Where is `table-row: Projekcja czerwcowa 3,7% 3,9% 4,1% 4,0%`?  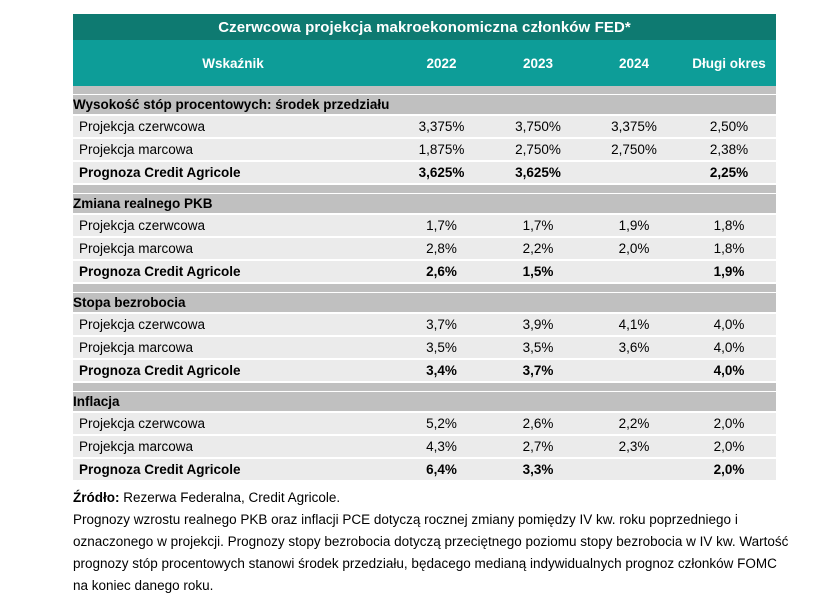
table-row: Projekcja czerwcowa 3,7% 3,9% 4,1% 4,0% is located at coordinates (425, 325).